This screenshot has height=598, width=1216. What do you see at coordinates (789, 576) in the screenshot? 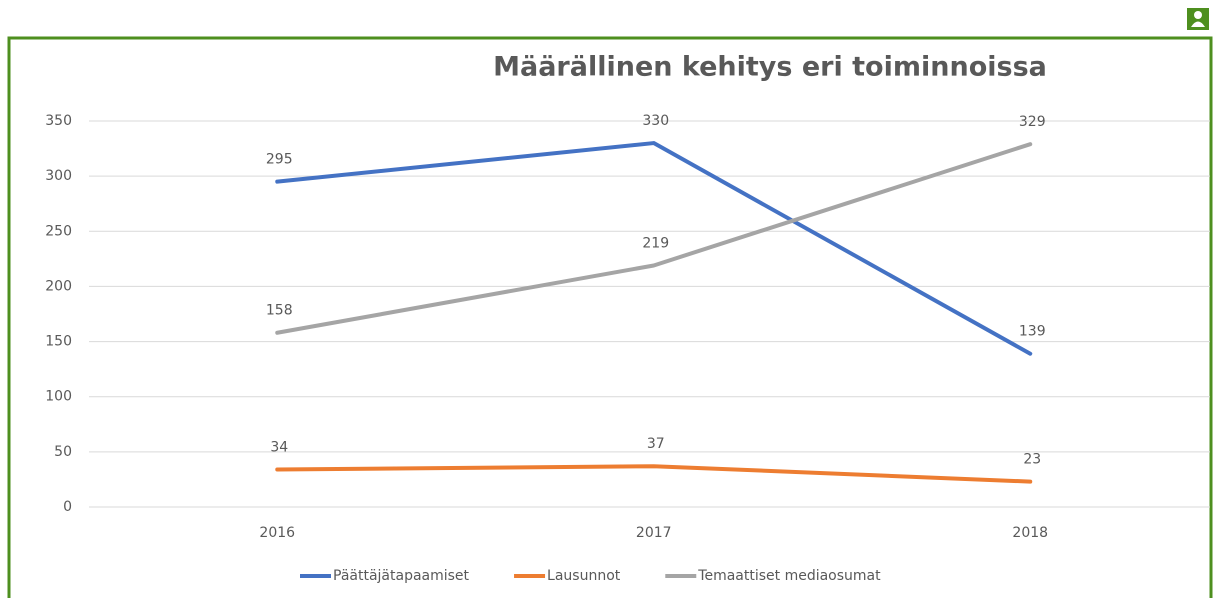
I see `legend-label: Temaattiset mediaosumat` at bounding box center [789, 576].